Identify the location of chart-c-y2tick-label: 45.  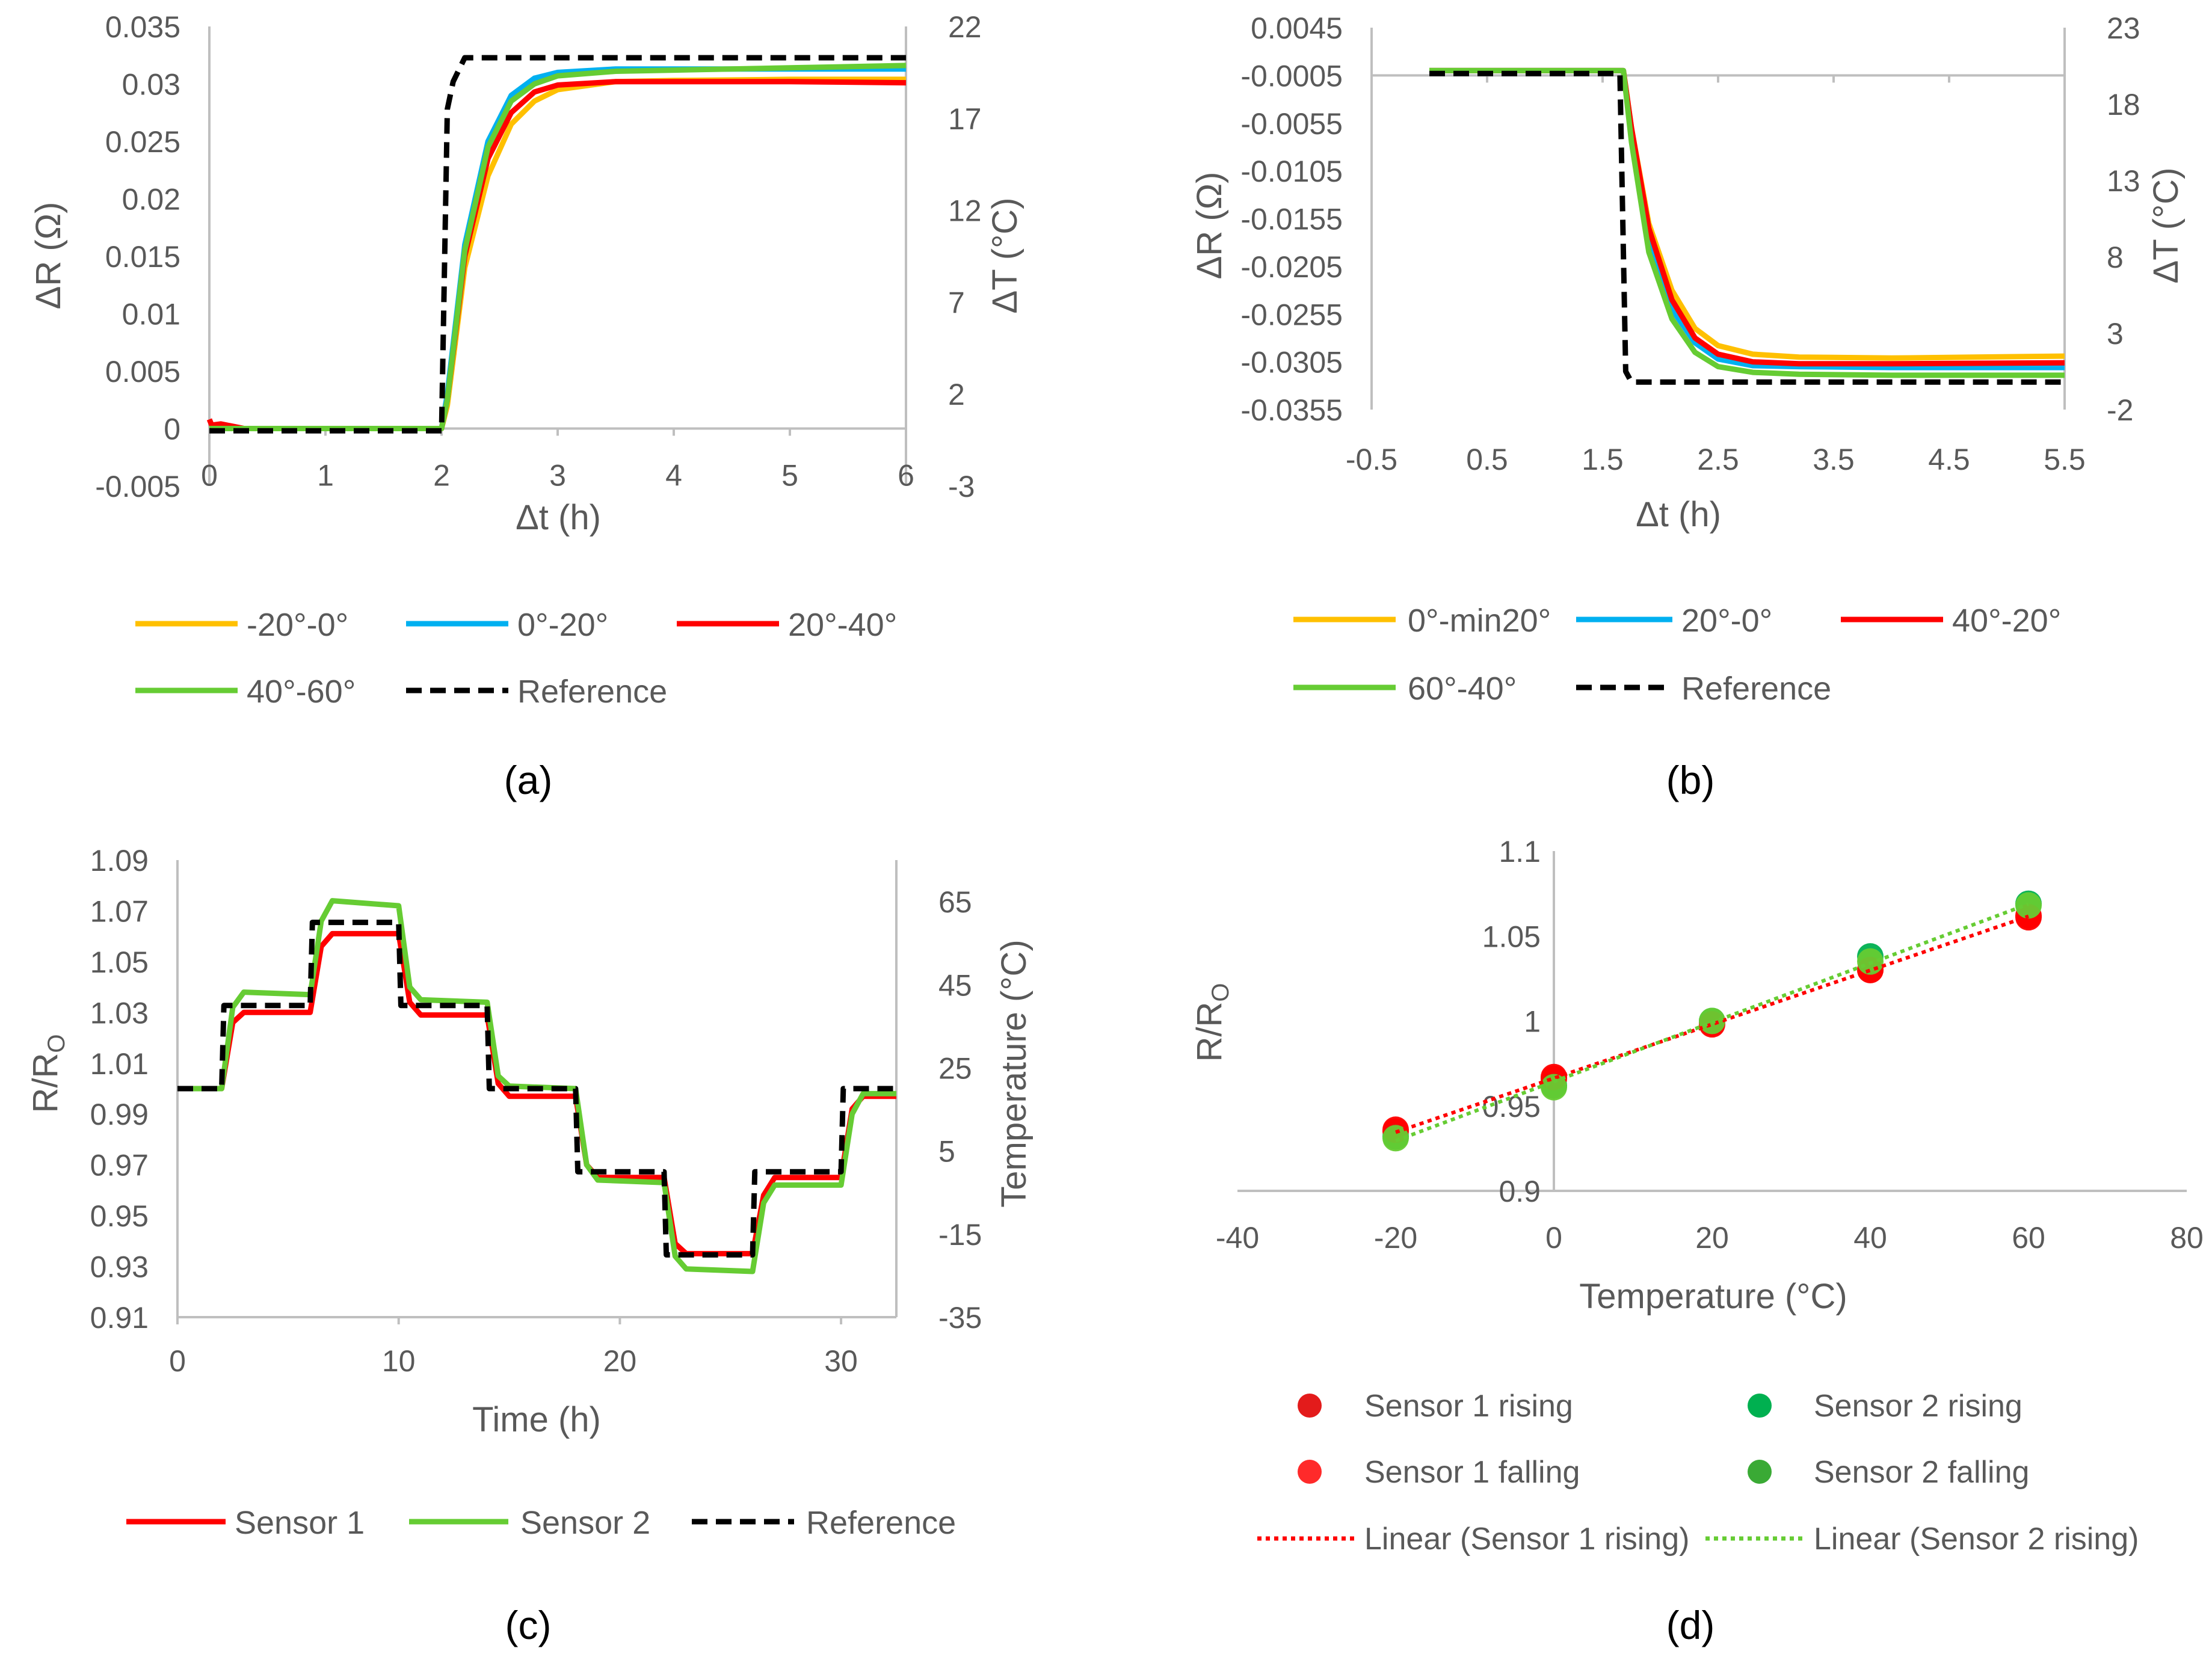
(955, 985).